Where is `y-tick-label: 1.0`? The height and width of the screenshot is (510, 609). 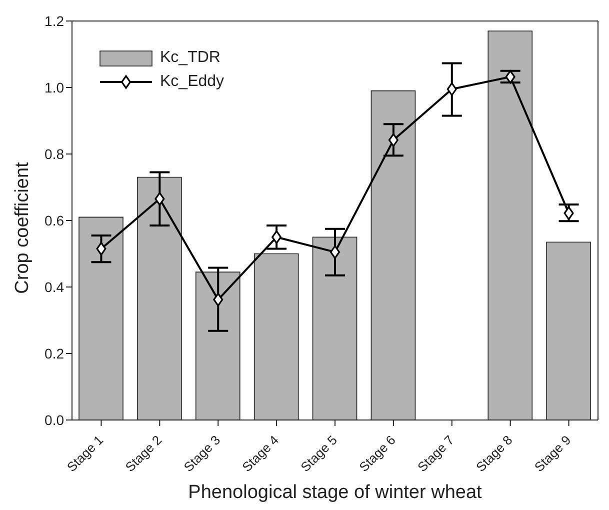 y-tick-label: 1.0 is located at coordinates (54, 87).